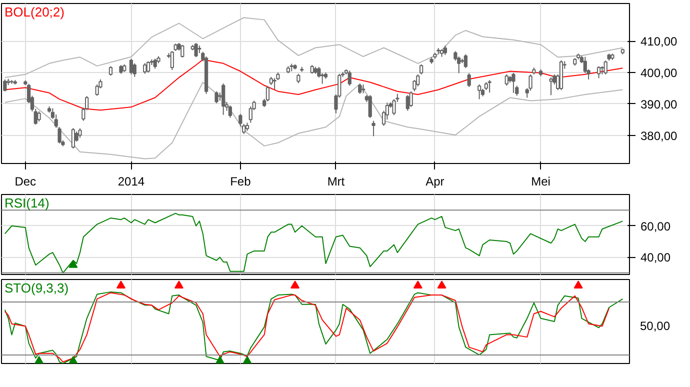 The height and width of the screenshot is (387, 690). I want to click on y-tick-label: 410,00, so click(659, 41).